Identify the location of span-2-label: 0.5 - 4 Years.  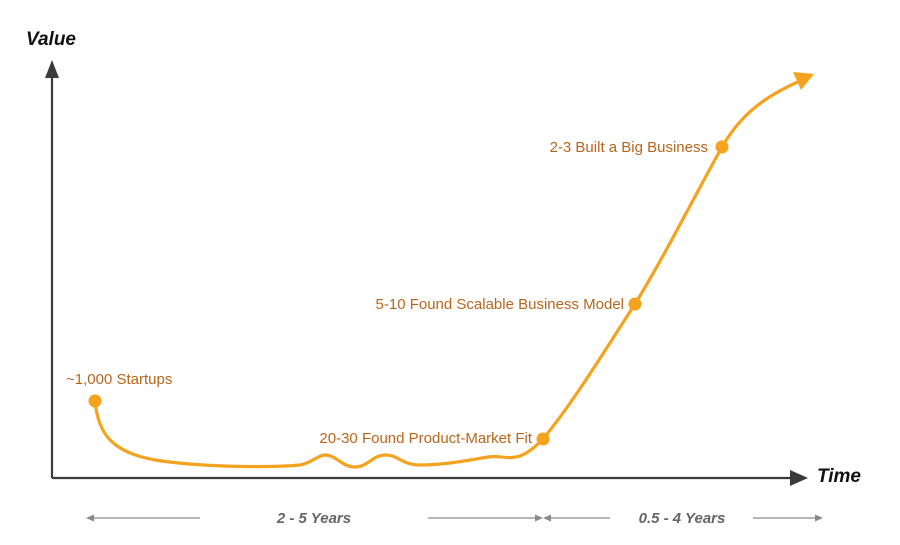
(682, 518).